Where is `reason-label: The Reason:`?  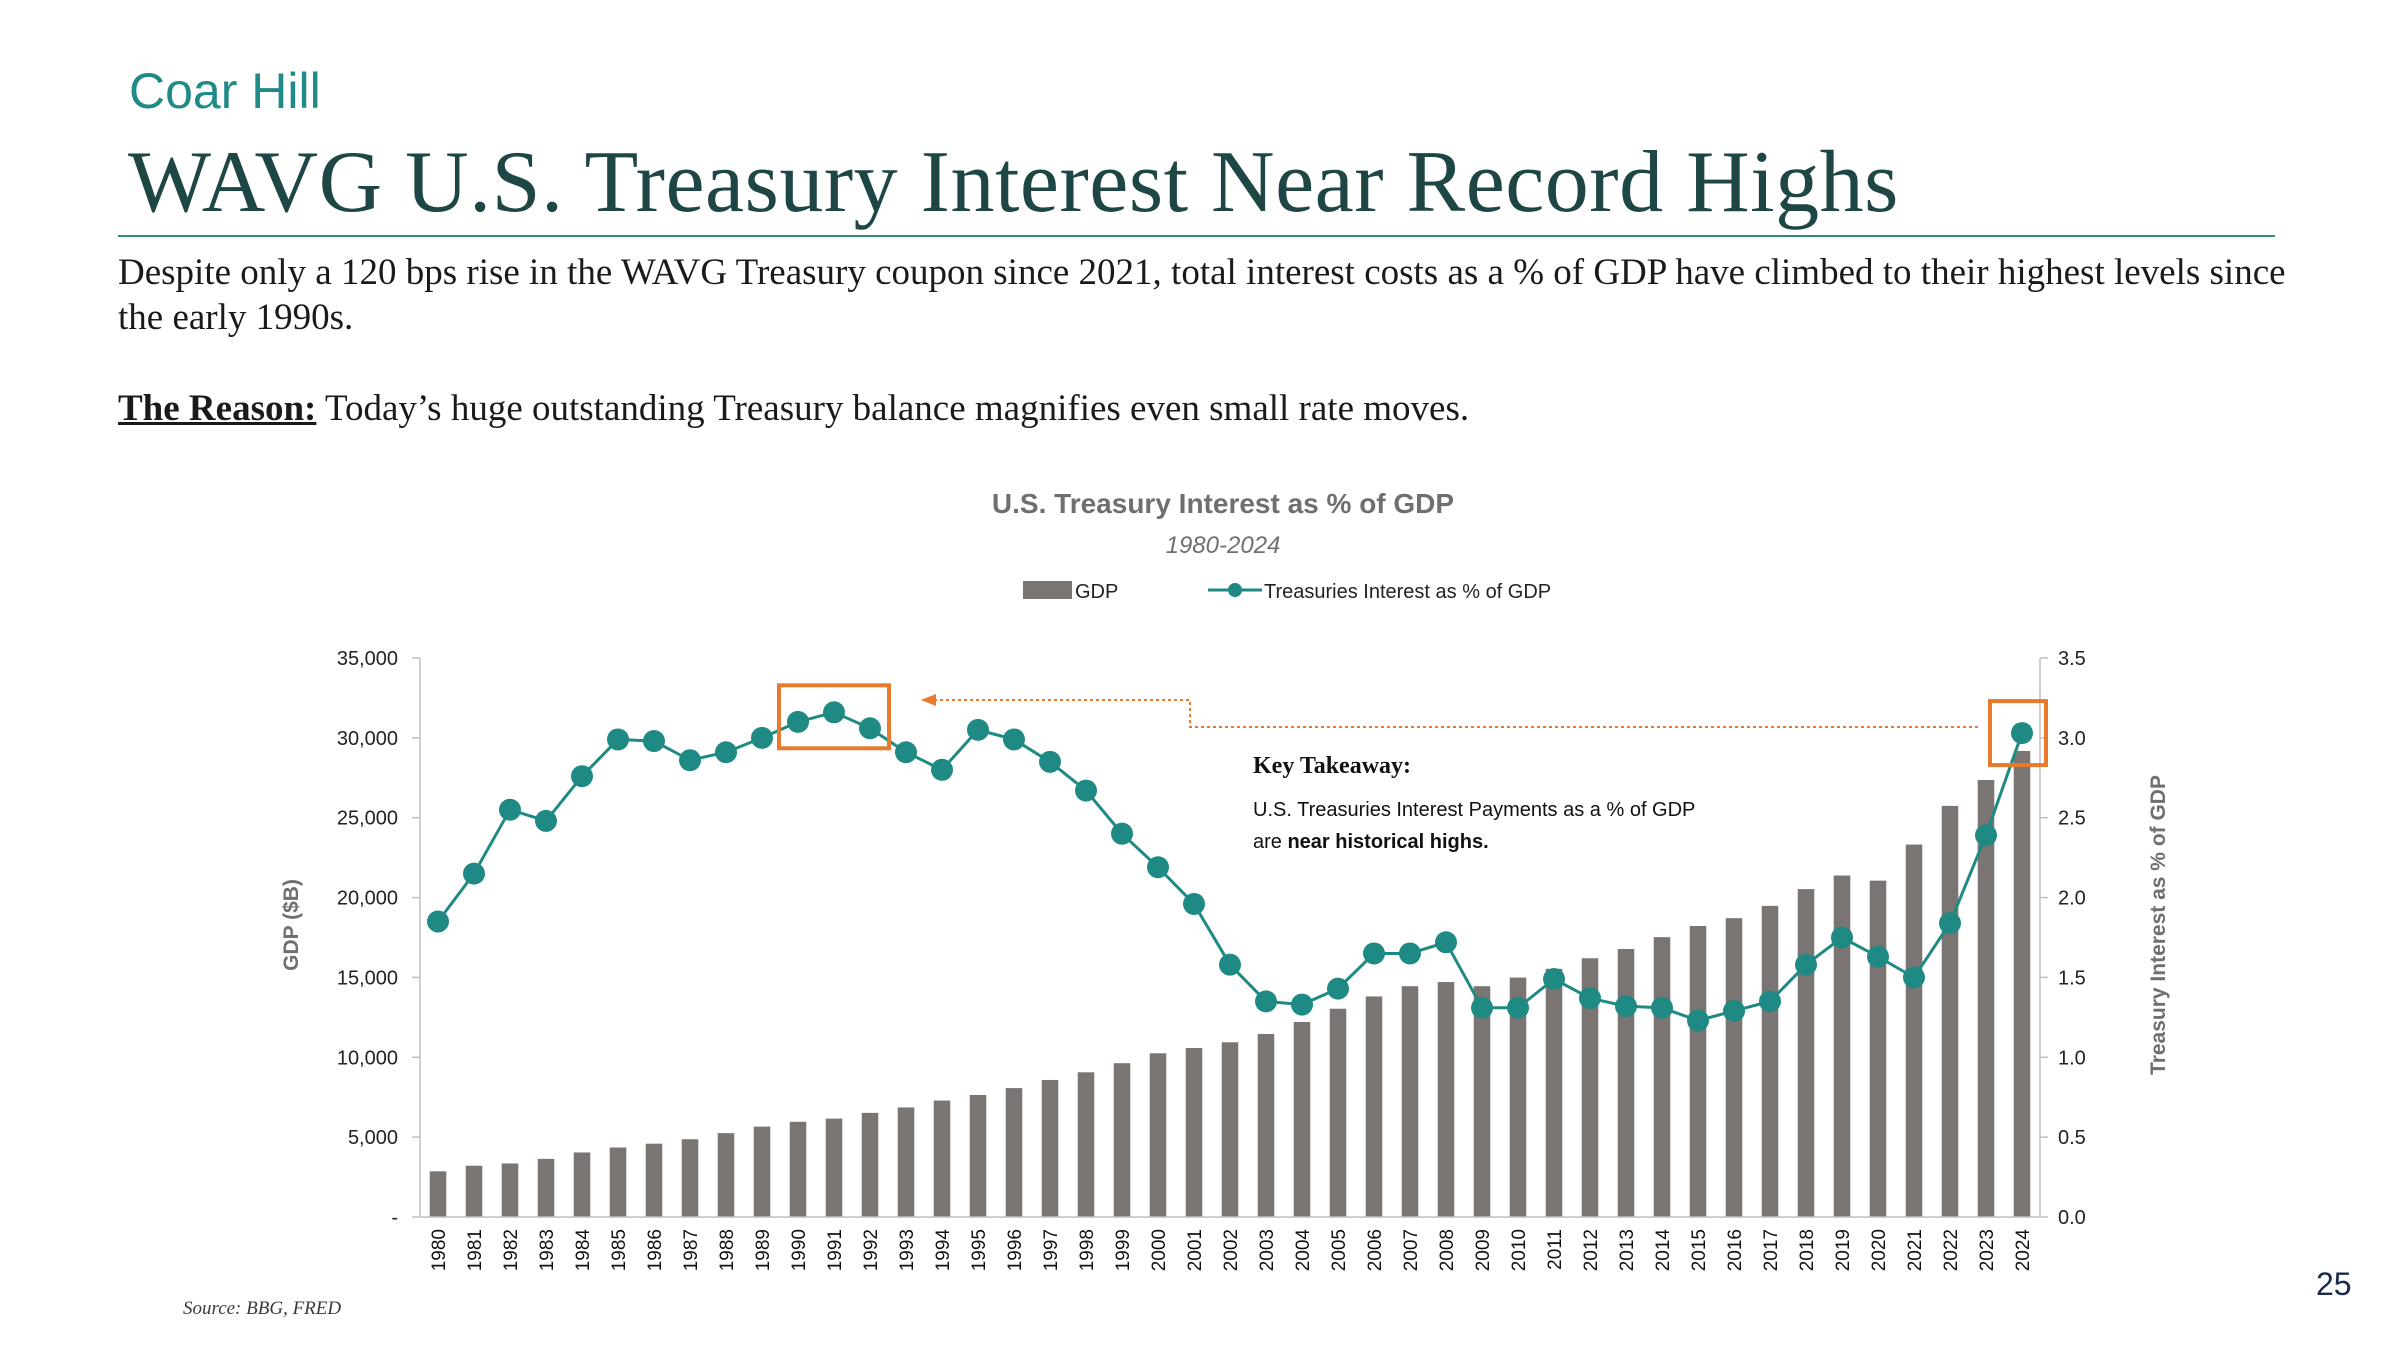
reason-label: The Reason: is located at coordinates (217, 408).